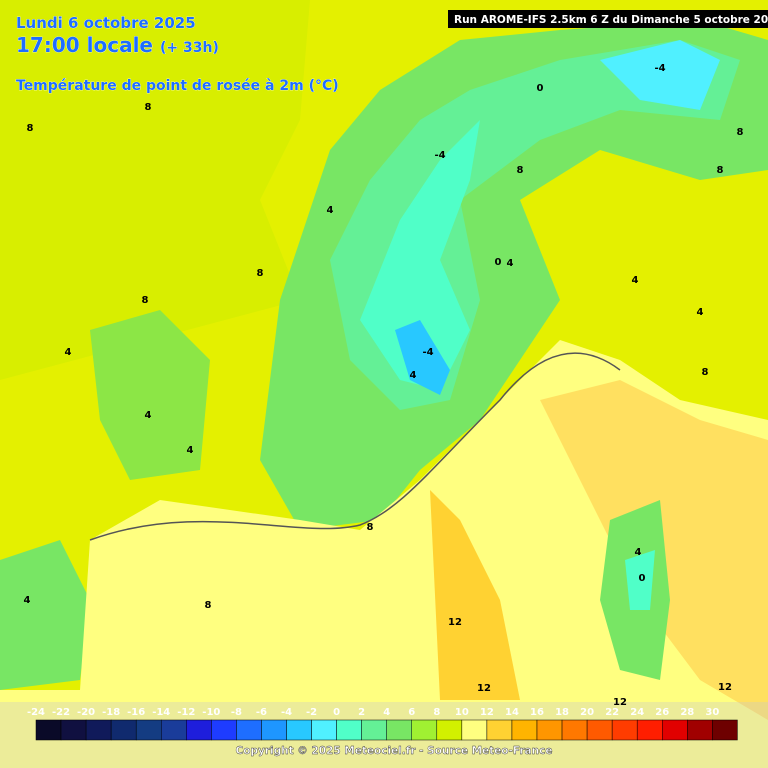  What do you see at coordinates (111, 712) in the screenshot?
I see `legend-tick-label: -18` at bounding box center [111, 712].